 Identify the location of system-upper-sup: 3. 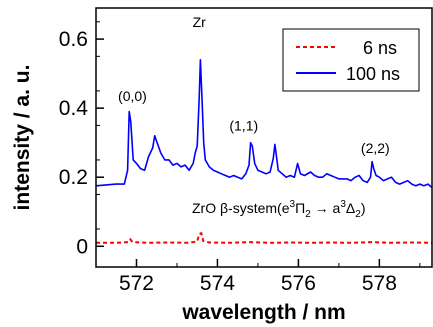
(293, 204).